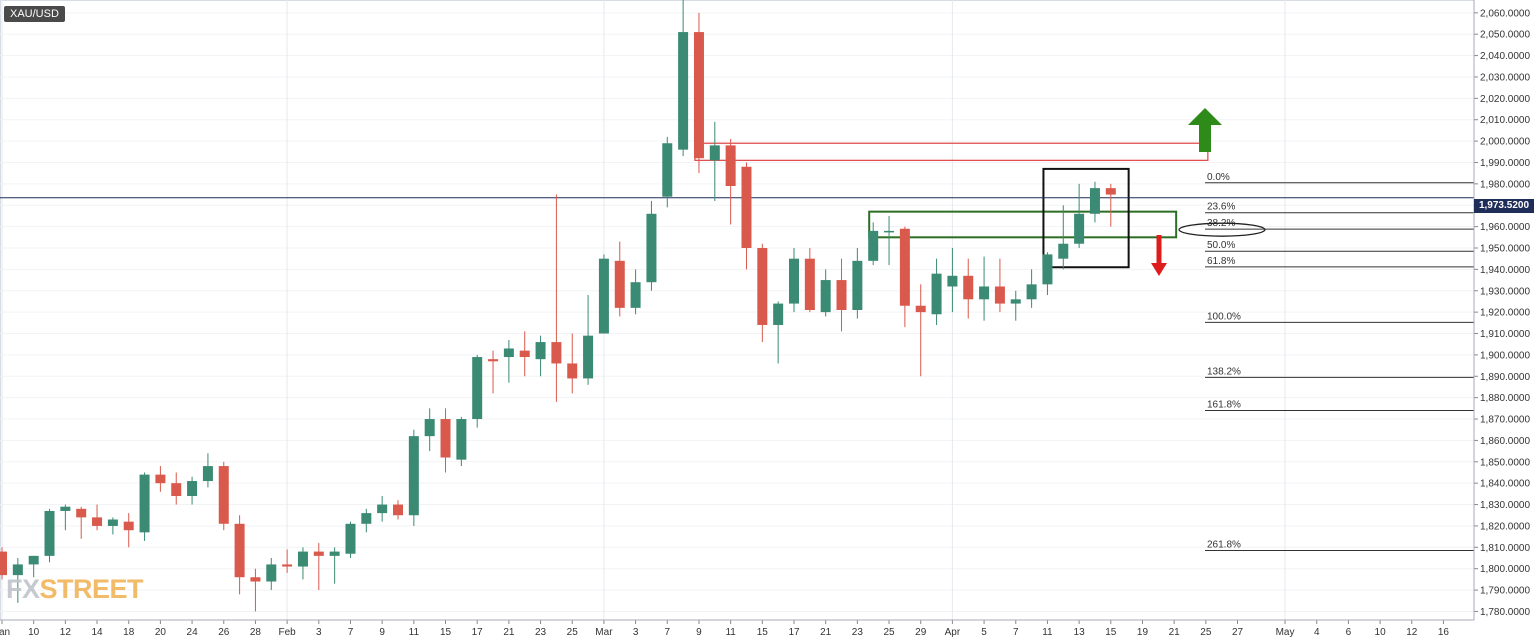  I want to click on fib-label: 100.0%, so click(1224, 316).